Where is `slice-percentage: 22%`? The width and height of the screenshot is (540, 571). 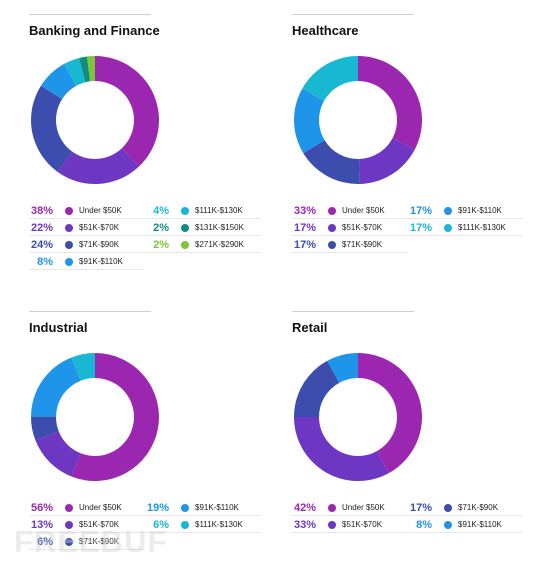 slice-percentage: 22% is located at coordinates (41, 228).